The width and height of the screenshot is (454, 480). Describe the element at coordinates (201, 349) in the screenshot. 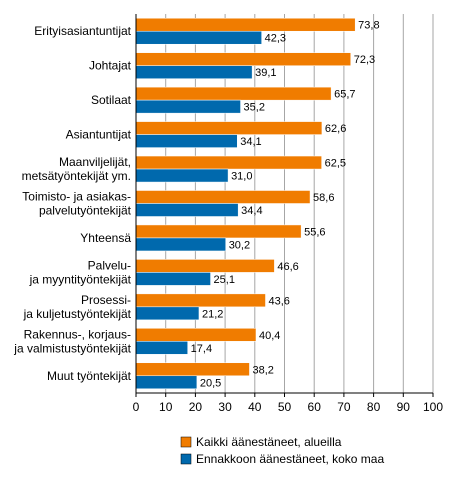

I see `data-label: 17,4` at that location.